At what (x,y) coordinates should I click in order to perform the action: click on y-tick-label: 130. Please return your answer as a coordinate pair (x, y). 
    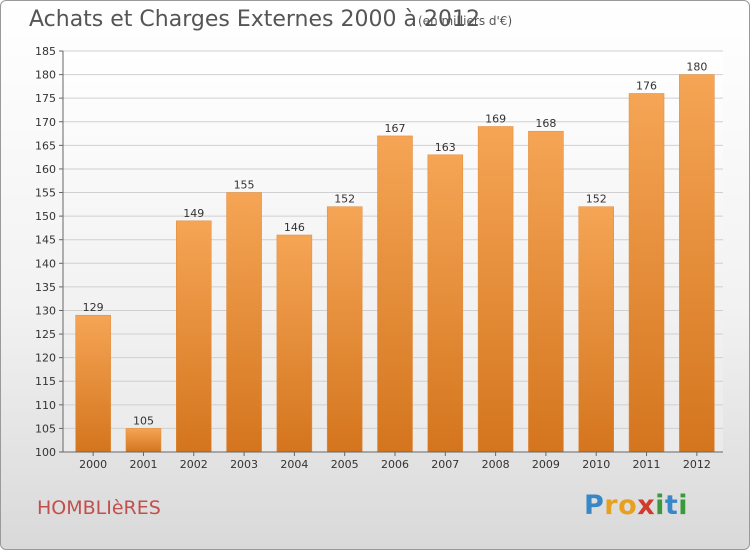
    Looking at the image, I should click on (45, 310).